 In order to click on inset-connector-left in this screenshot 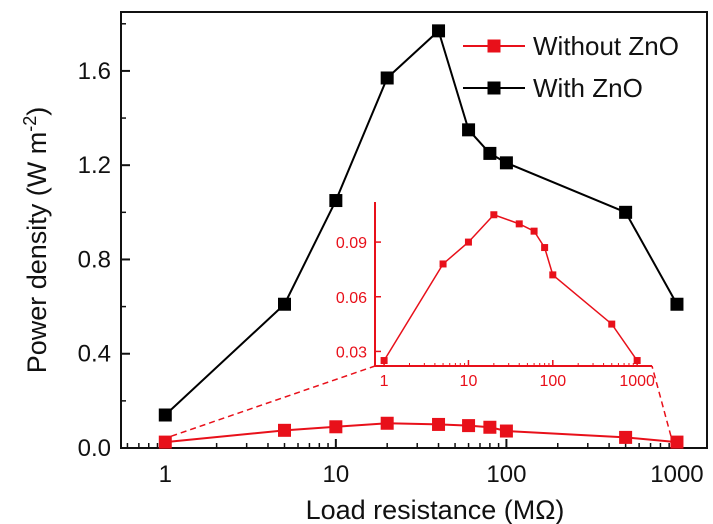, I will do `click(273, 401)`.